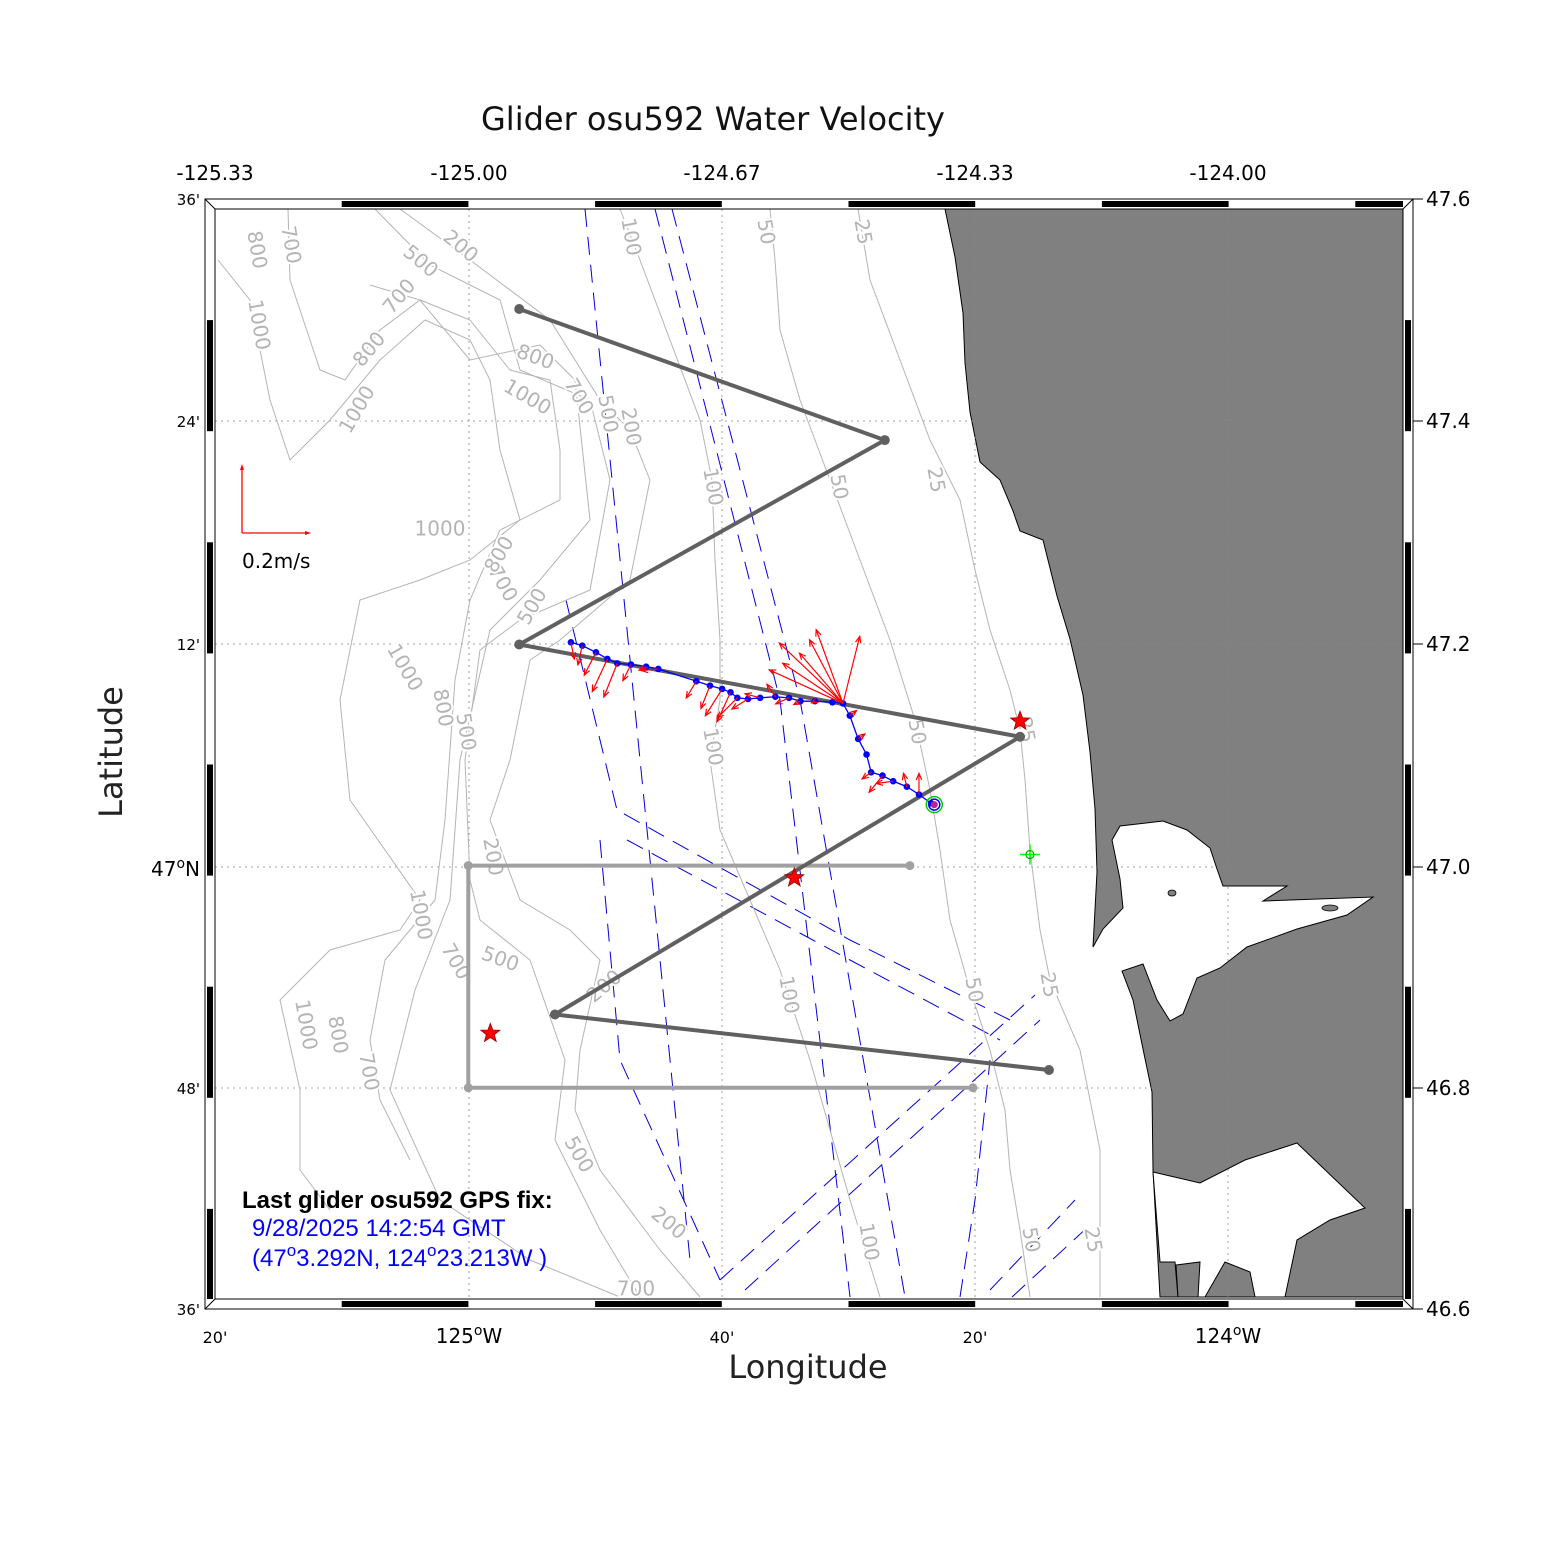  What do you see at coordinates (308, 533) in the screenshot?
I see `scale-arrowhead-east-icon` at bounding box center [308, 533].